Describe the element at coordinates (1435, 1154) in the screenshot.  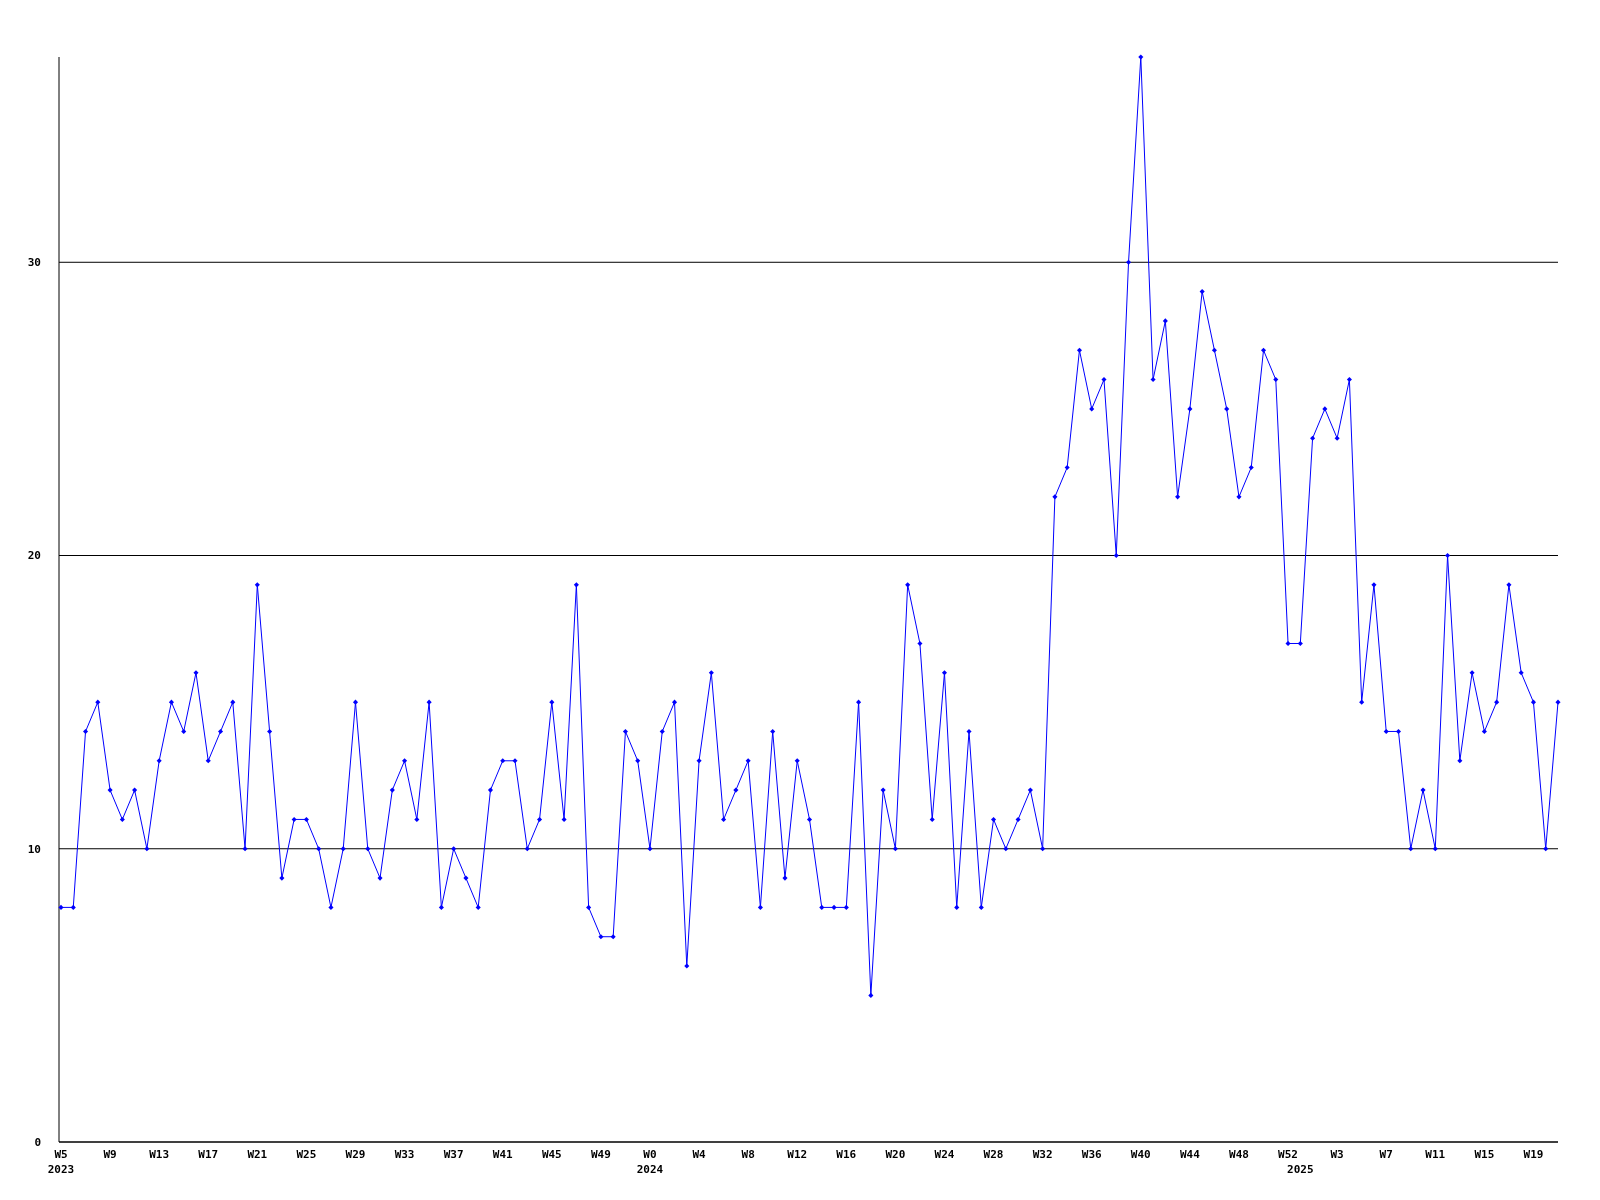
I see `x-tick-label: W11` at that location.